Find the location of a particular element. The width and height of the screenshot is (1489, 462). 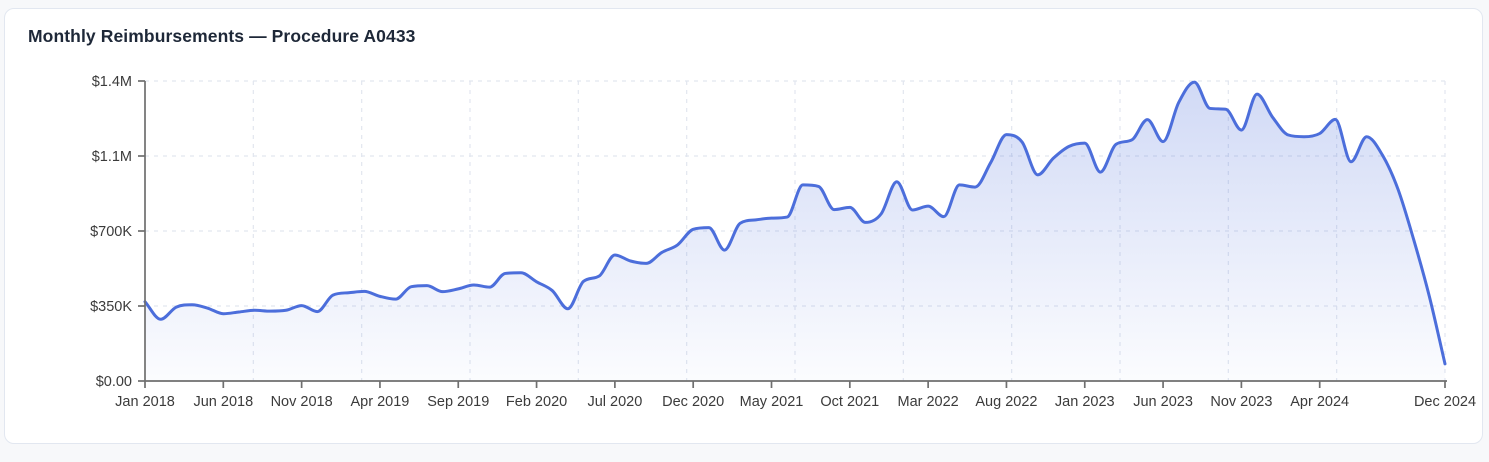

x-axis-label: Sep 2019 is located at coordinates (458, 402).